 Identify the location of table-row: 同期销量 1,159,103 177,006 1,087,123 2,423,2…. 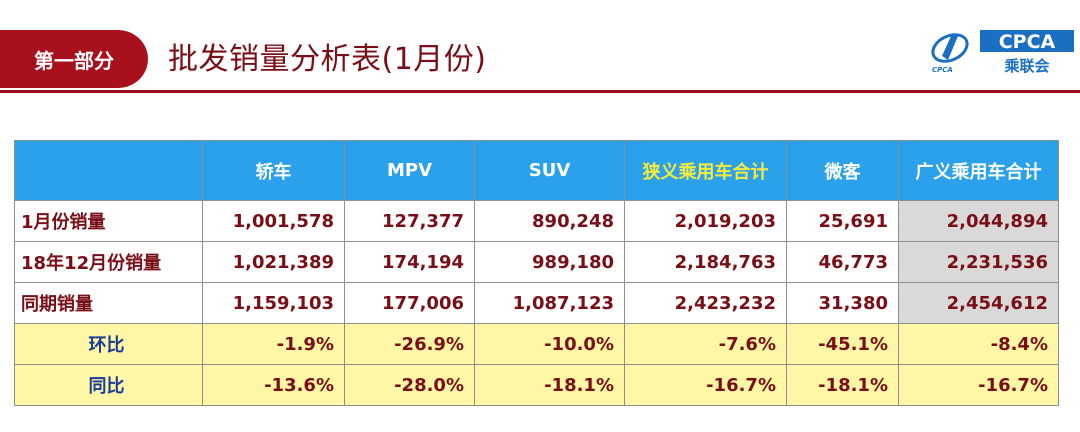
(536, 303).